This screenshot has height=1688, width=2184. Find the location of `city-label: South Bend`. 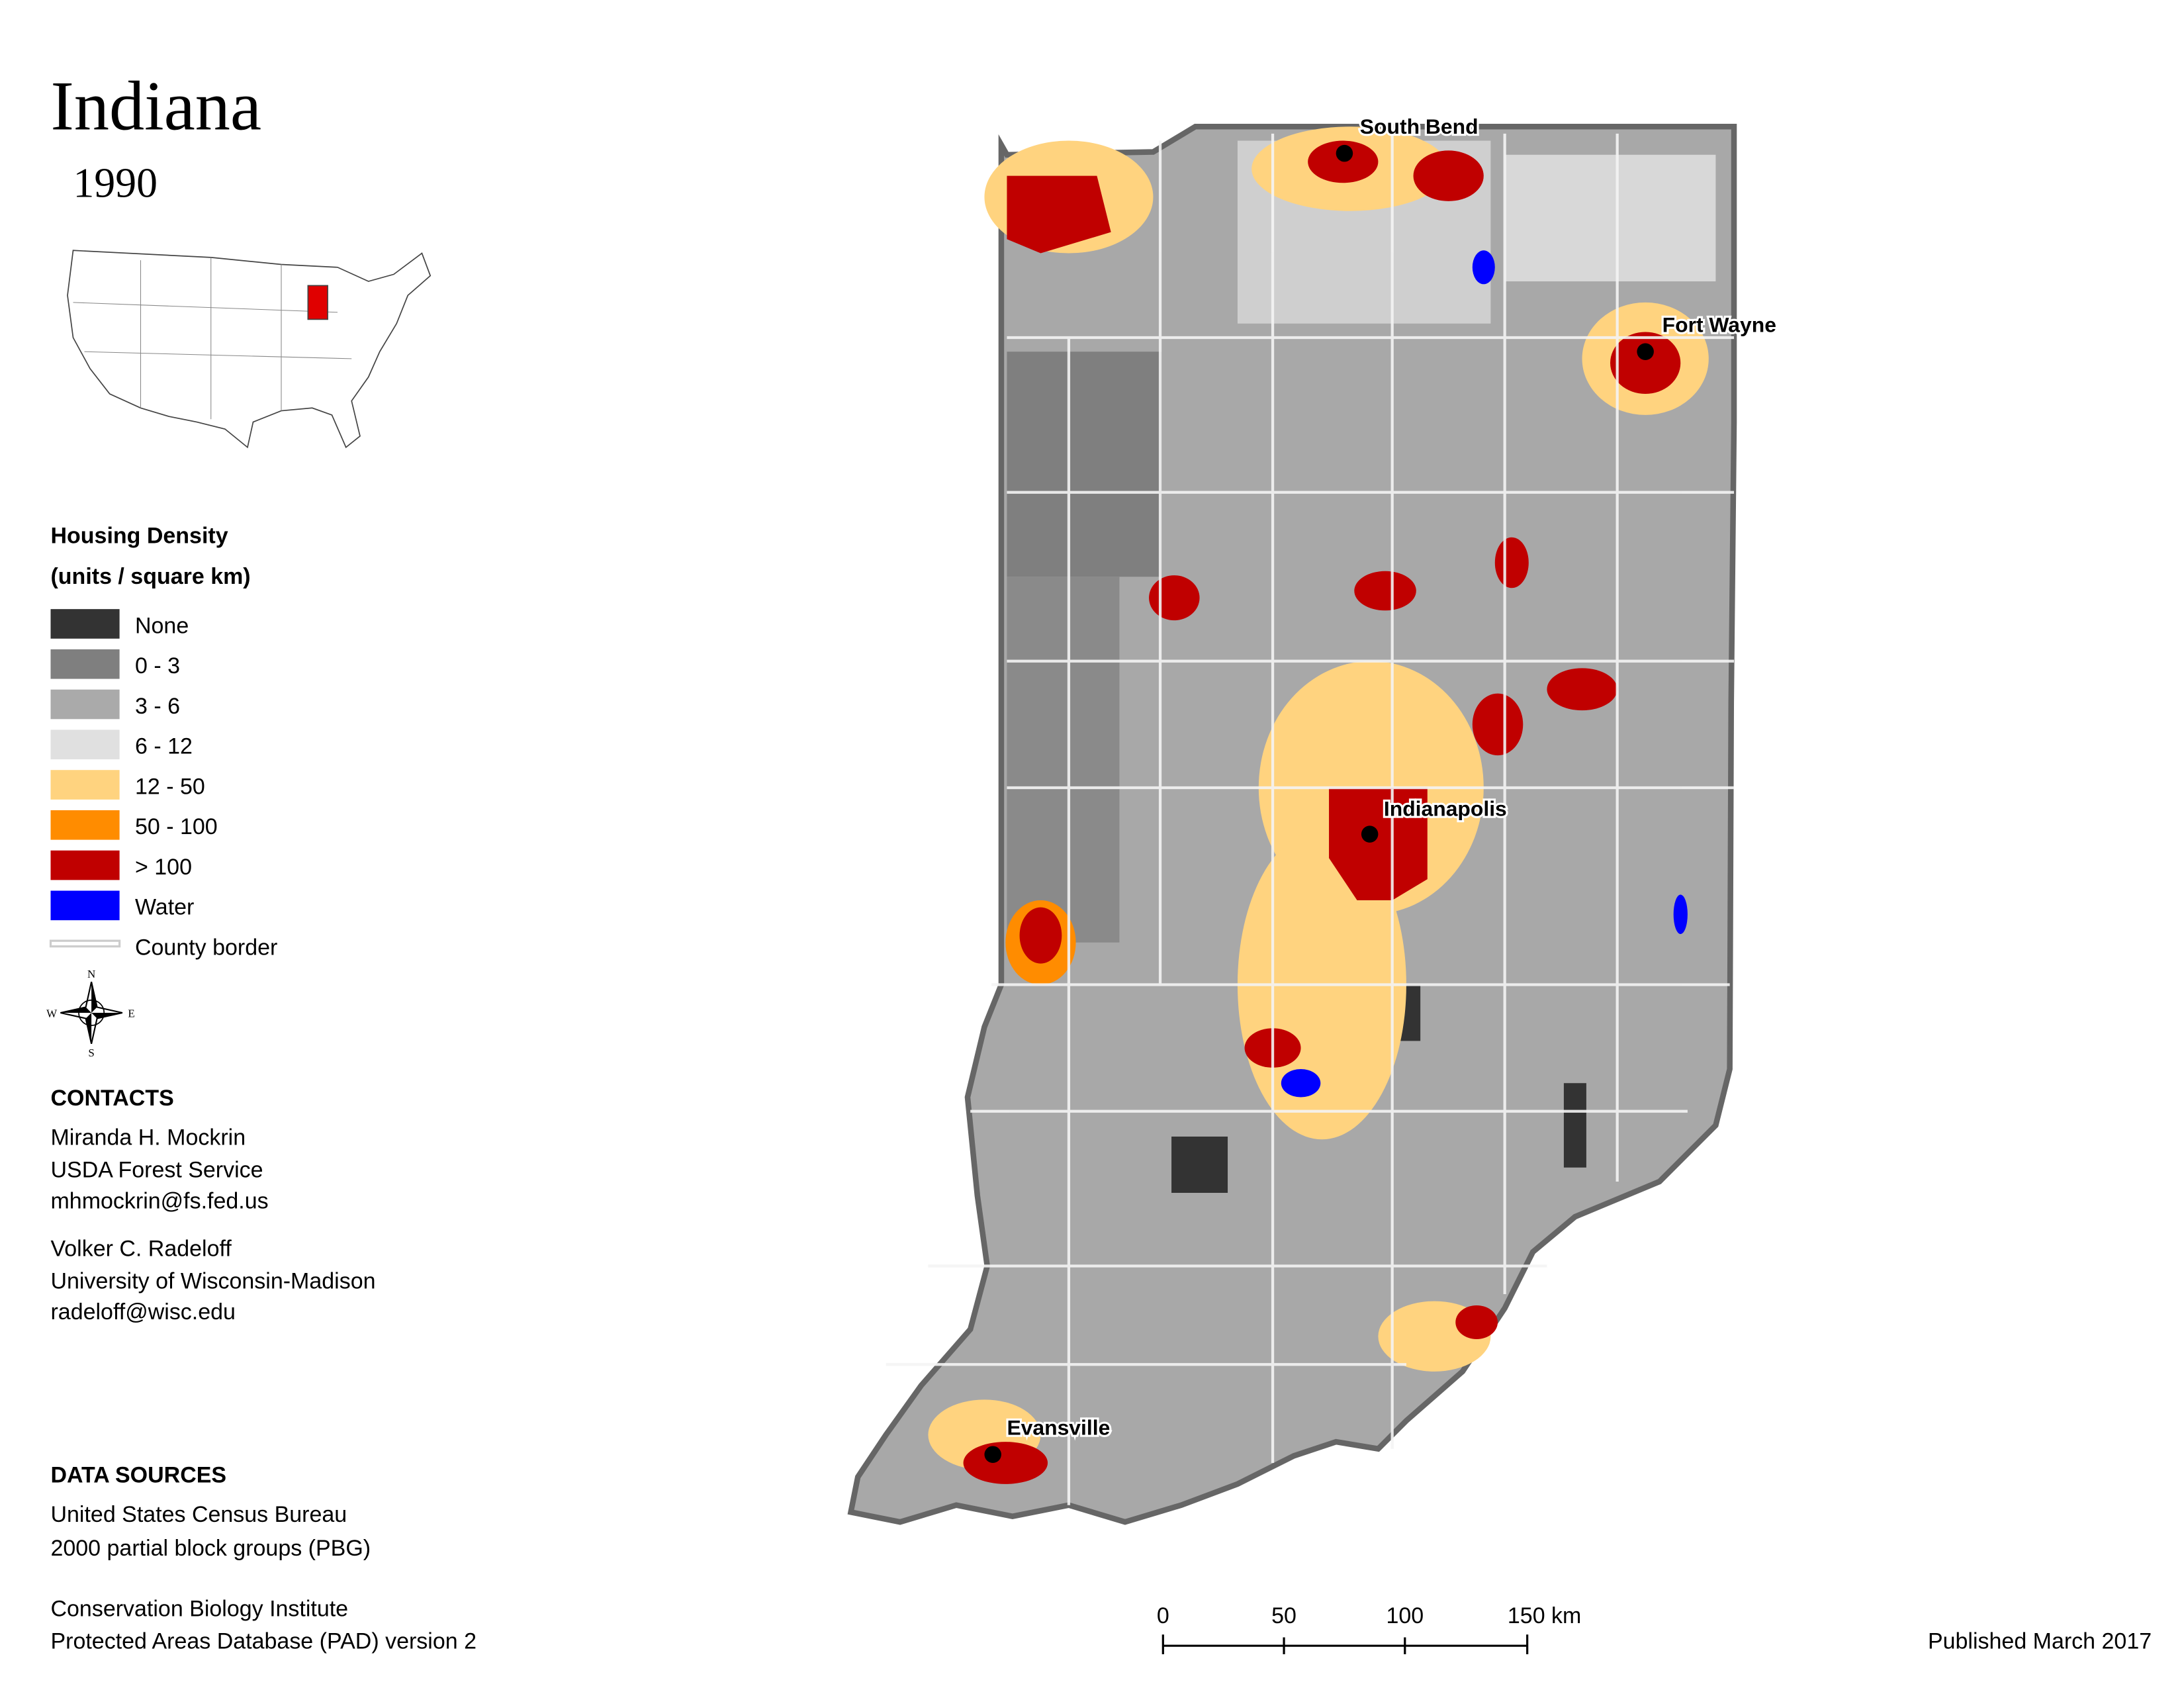

city-label: South Bend is located at coordinates (1419, 126).